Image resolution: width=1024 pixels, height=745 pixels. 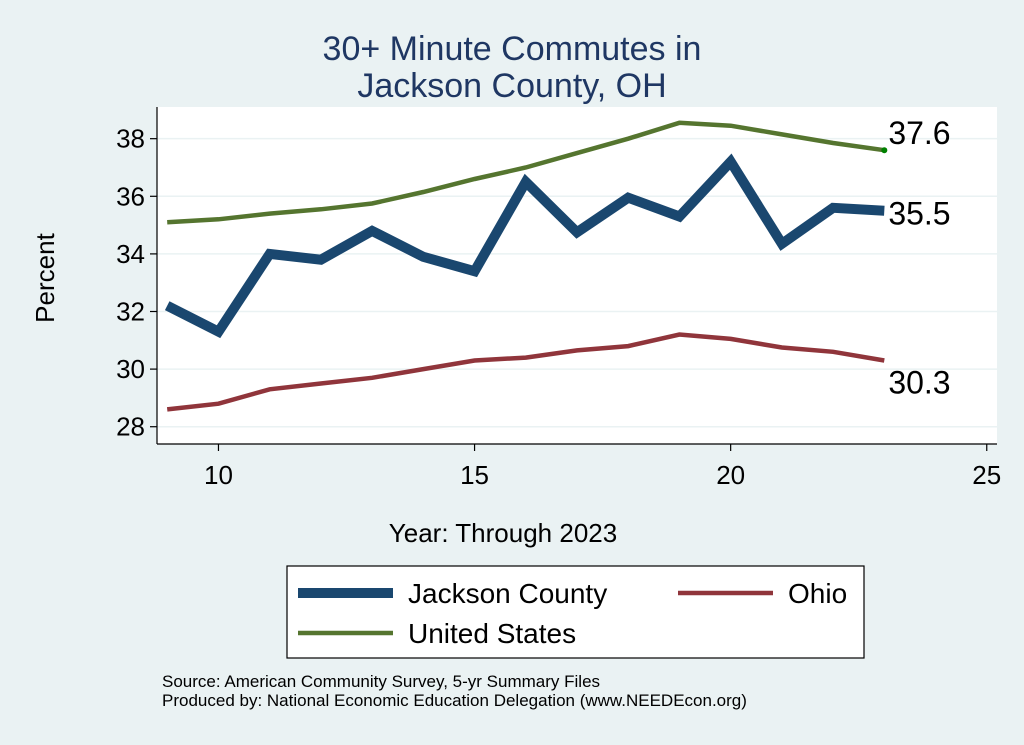 What do you see at coordinates (575, 612) in the screenshot?
I see `legend-box` at bounding box center [575, 612].